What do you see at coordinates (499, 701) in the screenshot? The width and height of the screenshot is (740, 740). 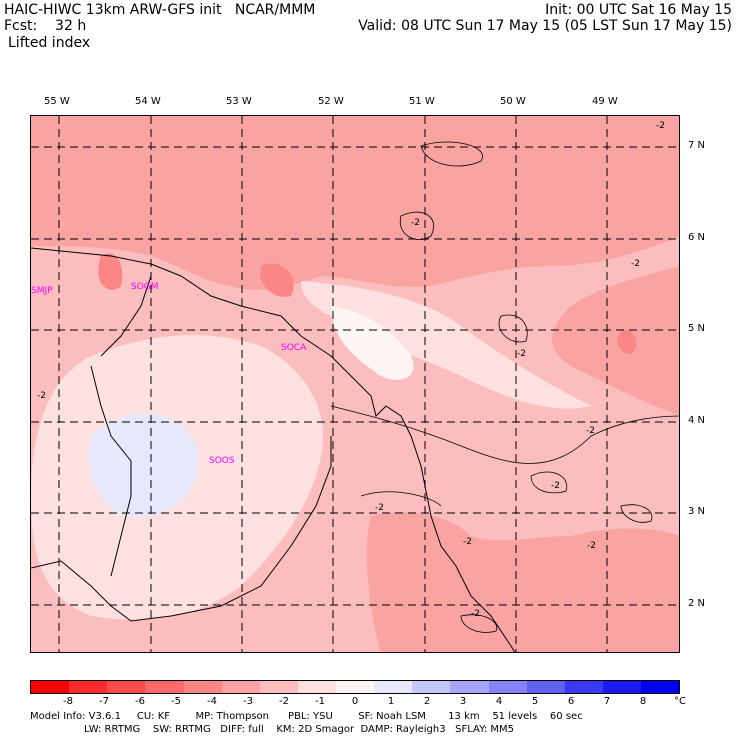 I see `colorbar-tick: 4` at bounding box center [499, 701].